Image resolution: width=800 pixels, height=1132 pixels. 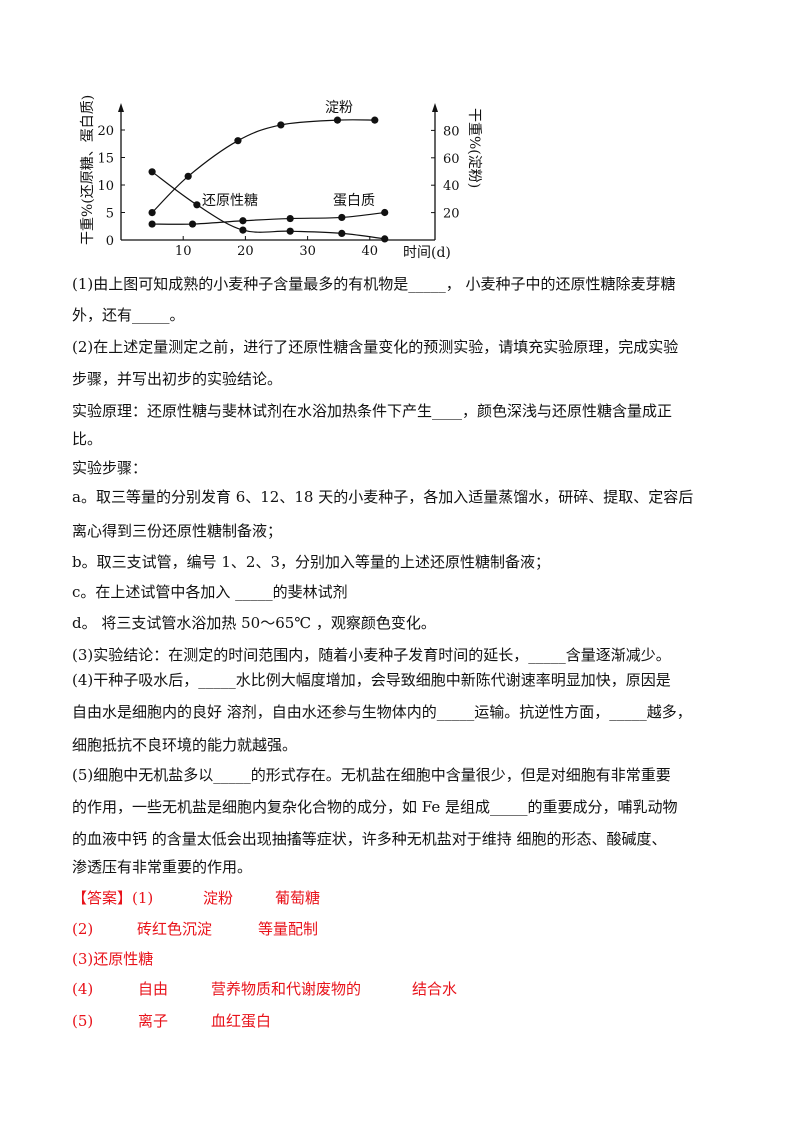 I want to click on y-left-tick-label: 5, so click(x=110, y=214).